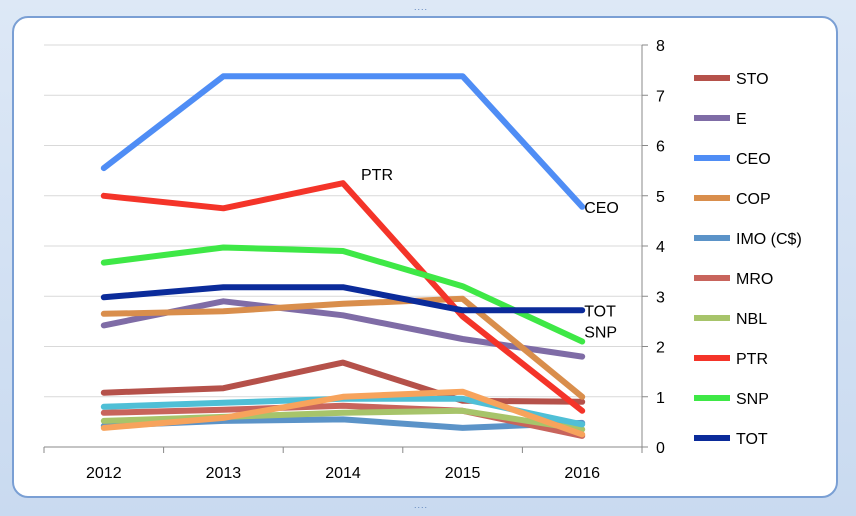 The image size is (856, 516). What do you see at coordinates (600, 332) in the screenshot?
I see `annotation-snp: SNP` at bounding box center [600, 332].